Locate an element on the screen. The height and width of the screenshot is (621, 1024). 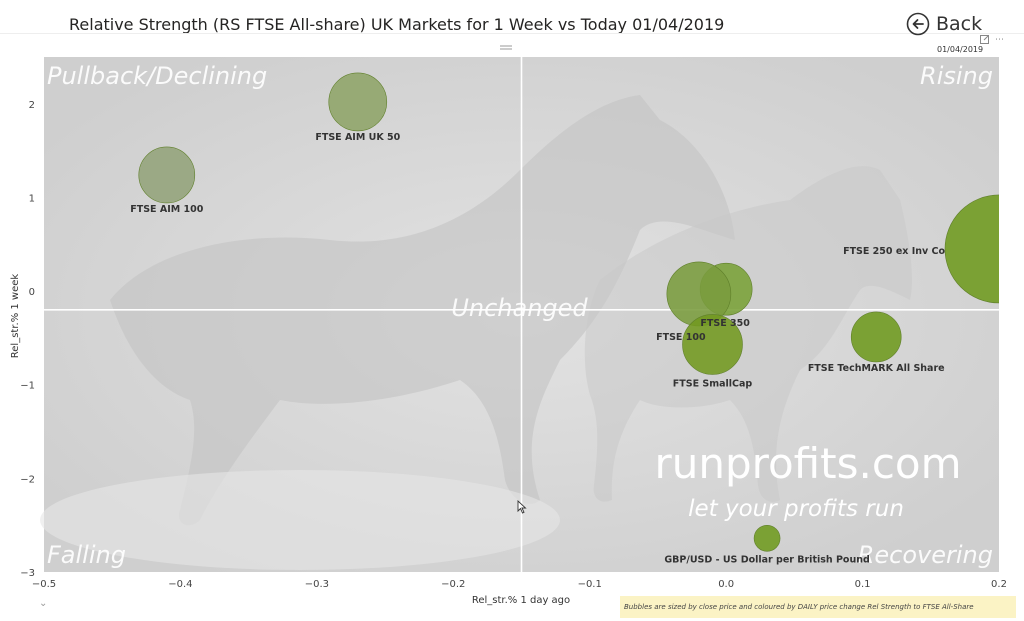
back-button: Back is located at coordinates (944, 24).